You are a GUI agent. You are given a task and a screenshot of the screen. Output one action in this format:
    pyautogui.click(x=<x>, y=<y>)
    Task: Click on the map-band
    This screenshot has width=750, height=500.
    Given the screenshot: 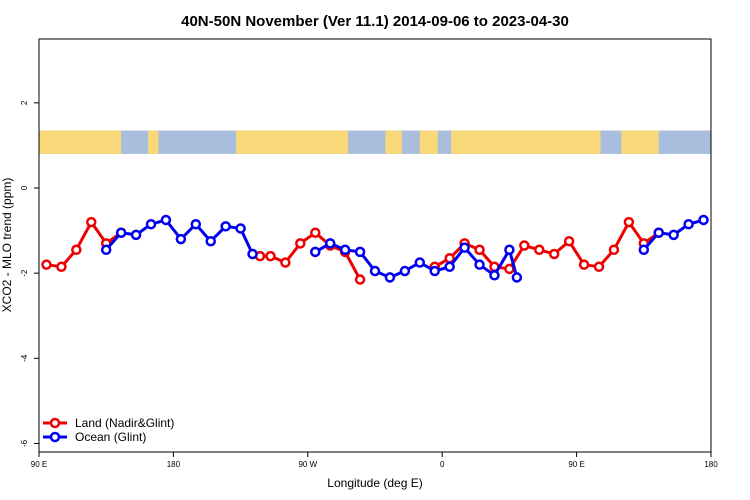 What is the action you would take?
    pyautogui.click(x=375, y=142)
    